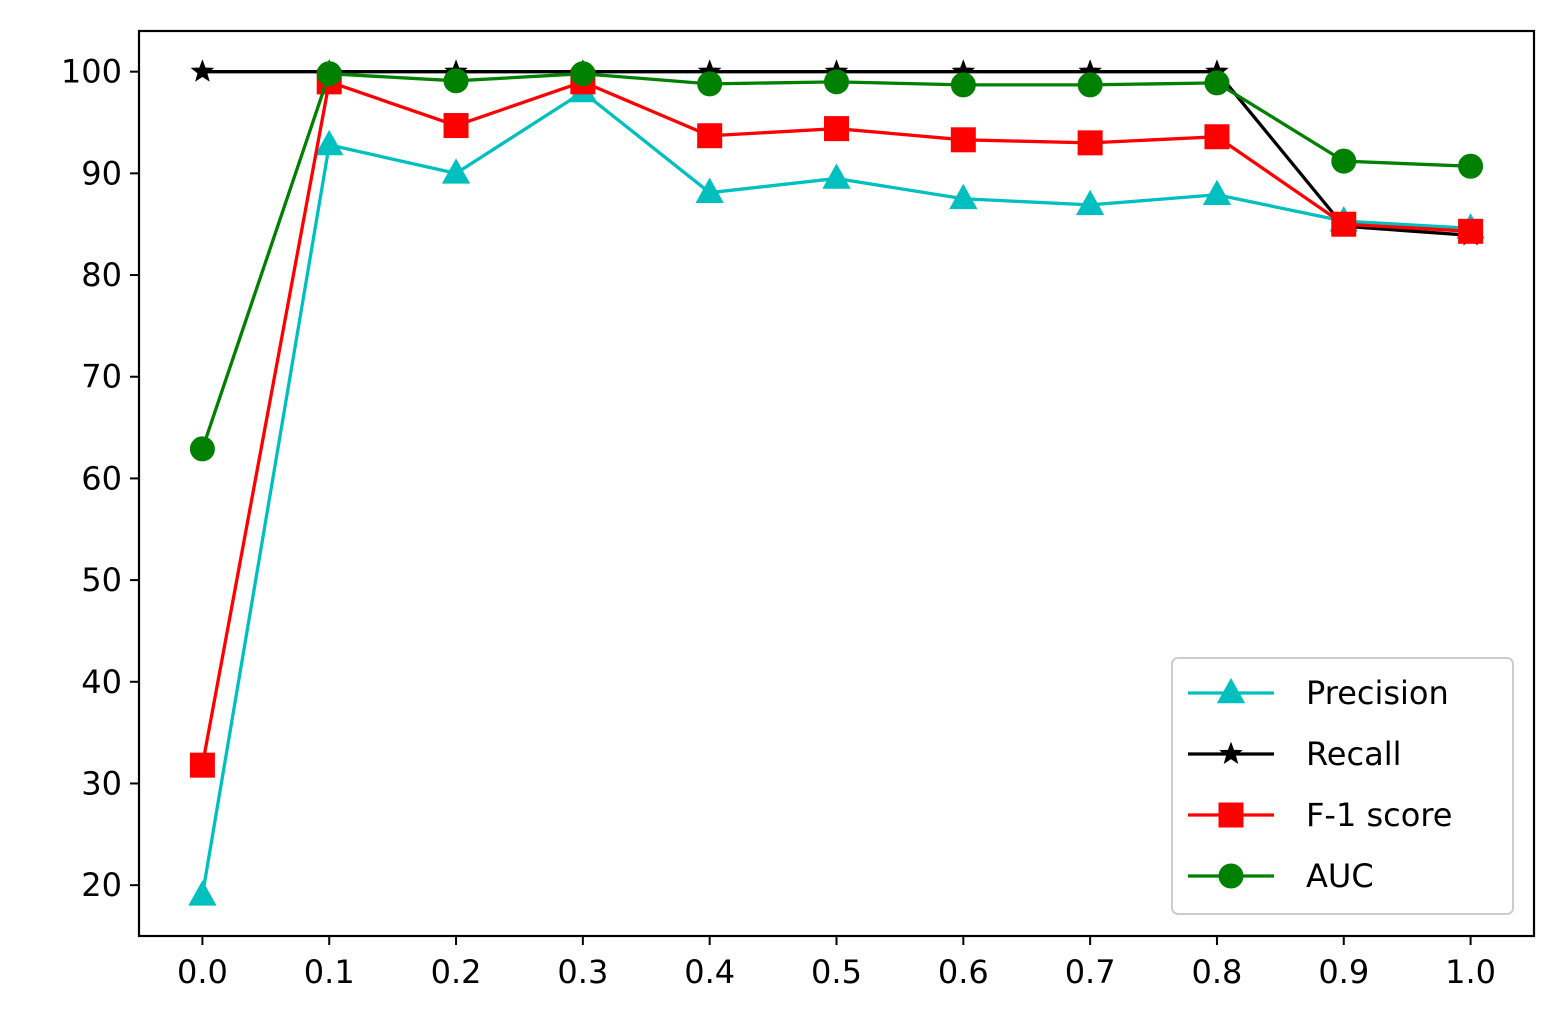  I want to click on legend-item: Precision, so click(1318, 693).